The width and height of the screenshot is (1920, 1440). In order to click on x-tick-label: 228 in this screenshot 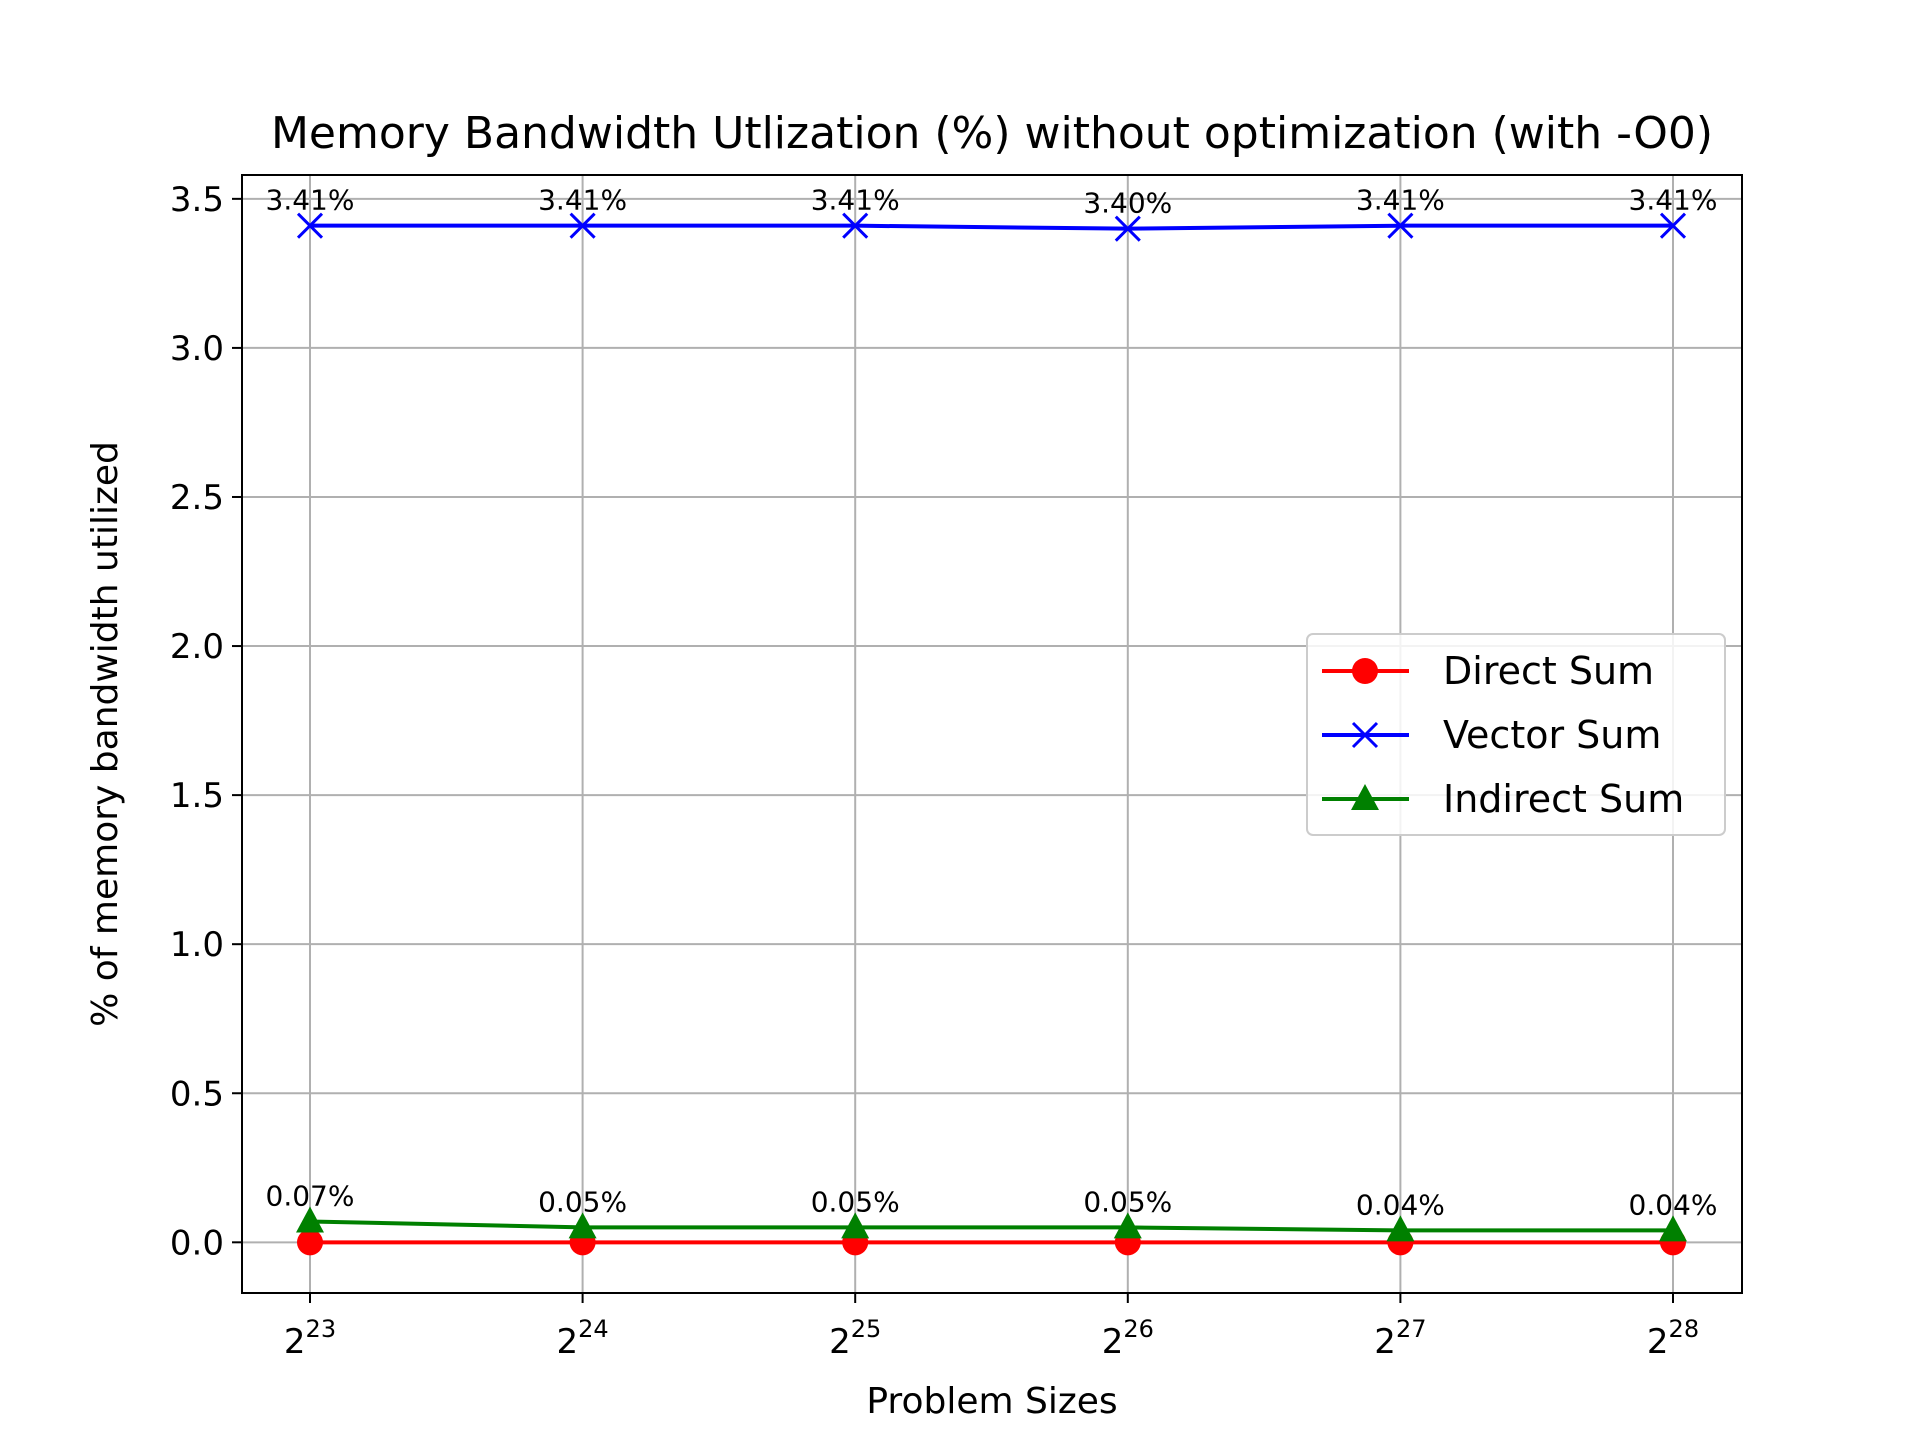, I will do `click(1673, 1338)`.